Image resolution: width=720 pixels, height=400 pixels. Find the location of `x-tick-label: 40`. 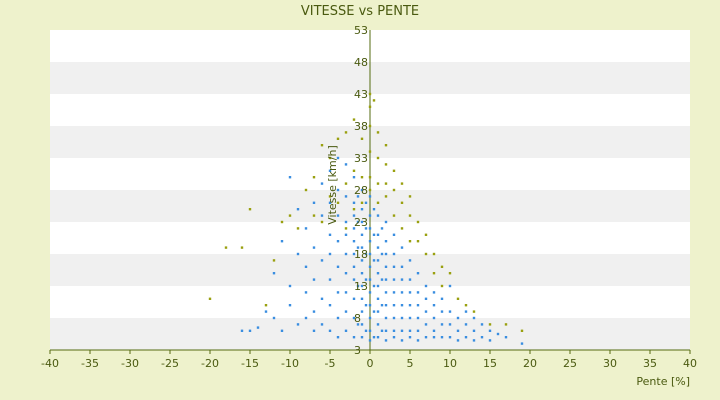

x-tick-label: 40 is located at coordinates (690, 363).